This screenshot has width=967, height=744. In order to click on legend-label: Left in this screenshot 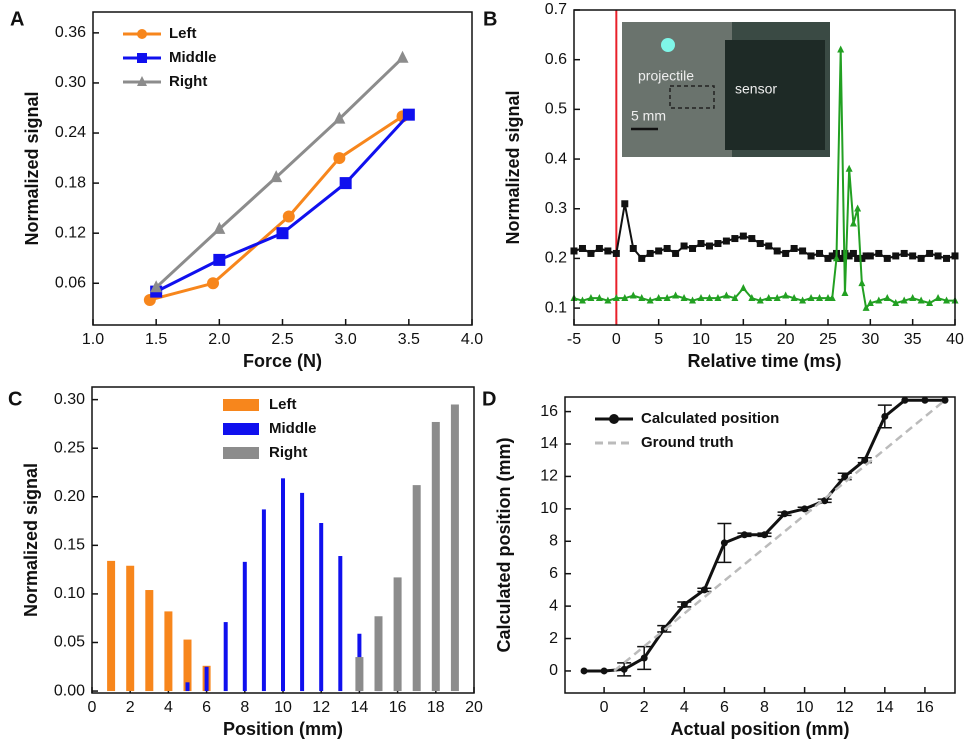, I will do `click(183, 33)`.